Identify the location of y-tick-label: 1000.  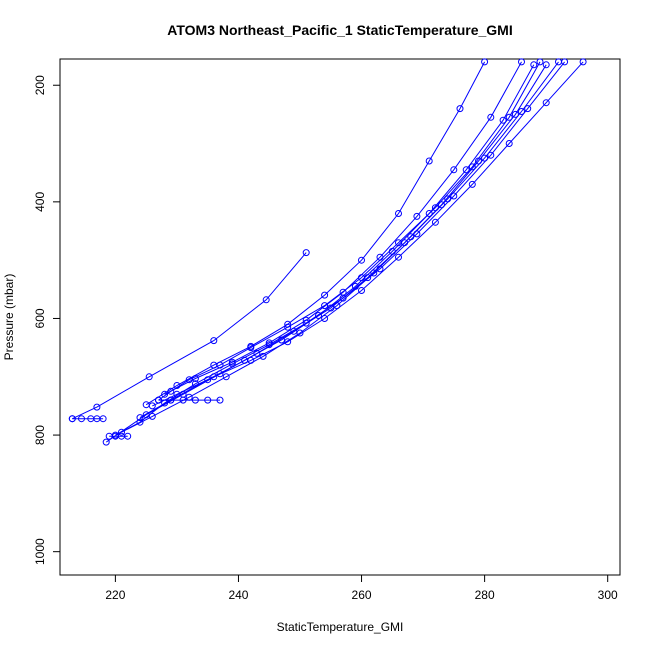
(40, 551).